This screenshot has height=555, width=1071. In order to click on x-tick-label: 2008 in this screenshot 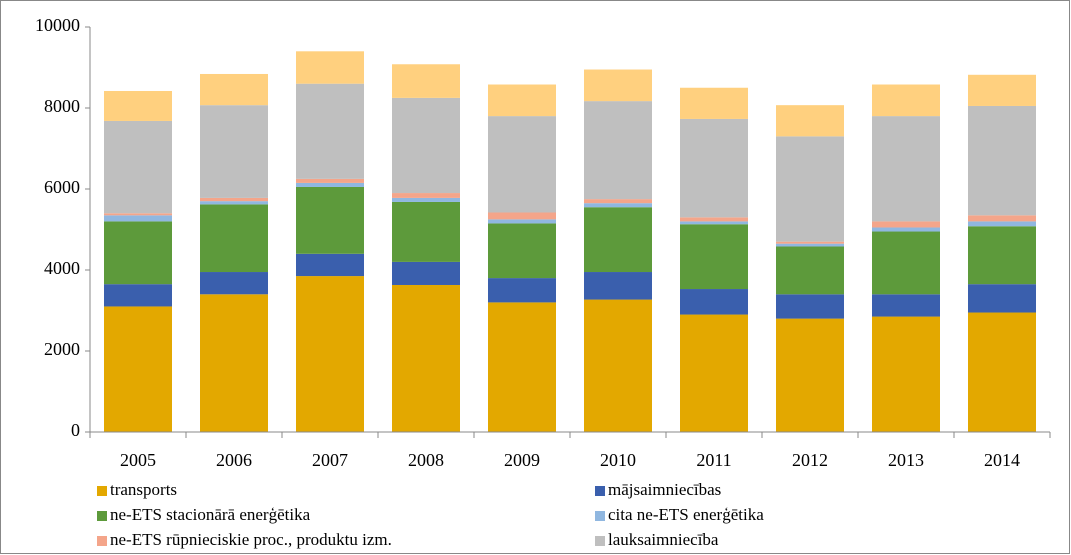, I will do `click(426, 460)`.